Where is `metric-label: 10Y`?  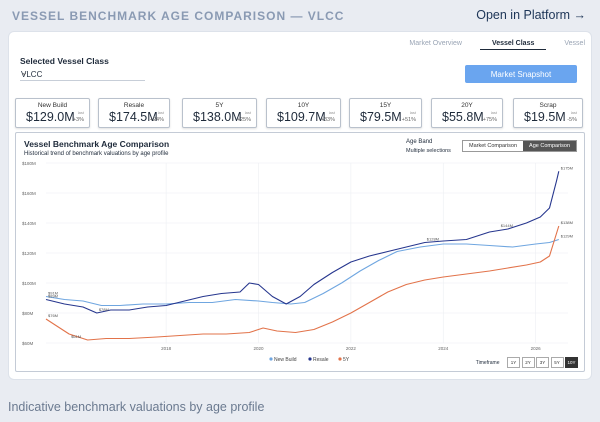
metric-label: 10Y is located at coordinates (303, 105).